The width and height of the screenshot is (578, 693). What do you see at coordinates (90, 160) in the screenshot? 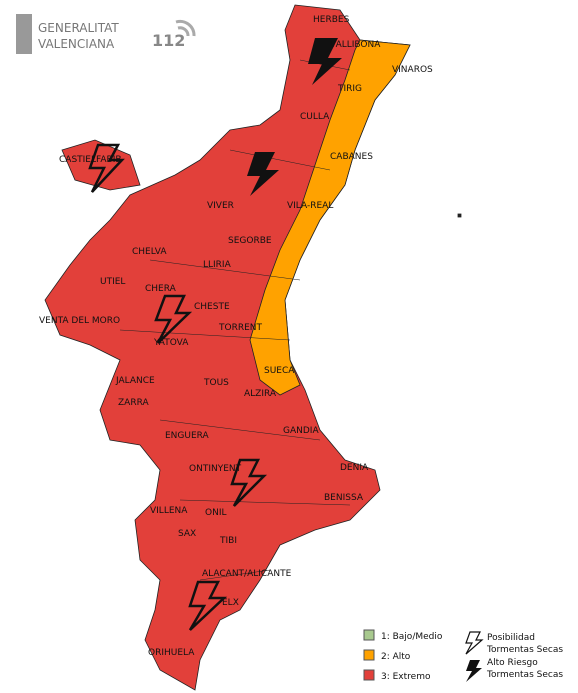
I see `place-label: CASTIELFABIB` at bounding box center [90, 160].